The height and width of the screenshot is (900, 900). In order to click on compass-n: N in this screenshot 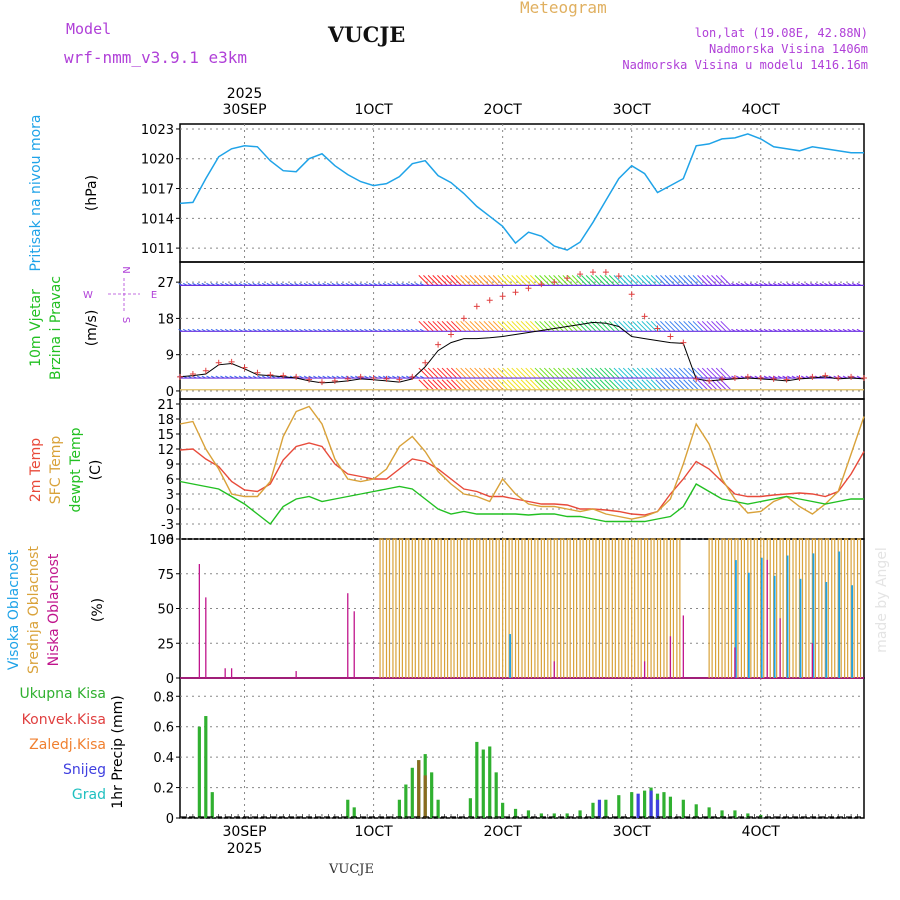, I will do `click(125, 269)`.